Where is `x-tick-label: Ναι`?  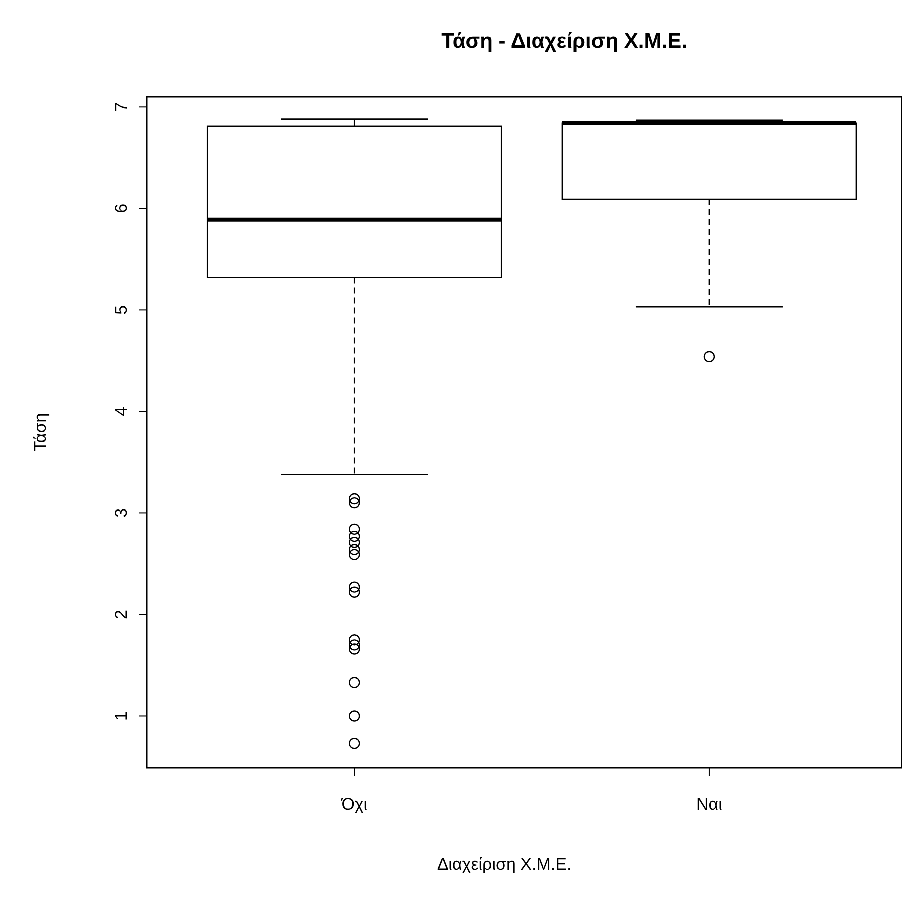 x-tick-label: Ναι is located at coordinates (709, 804).